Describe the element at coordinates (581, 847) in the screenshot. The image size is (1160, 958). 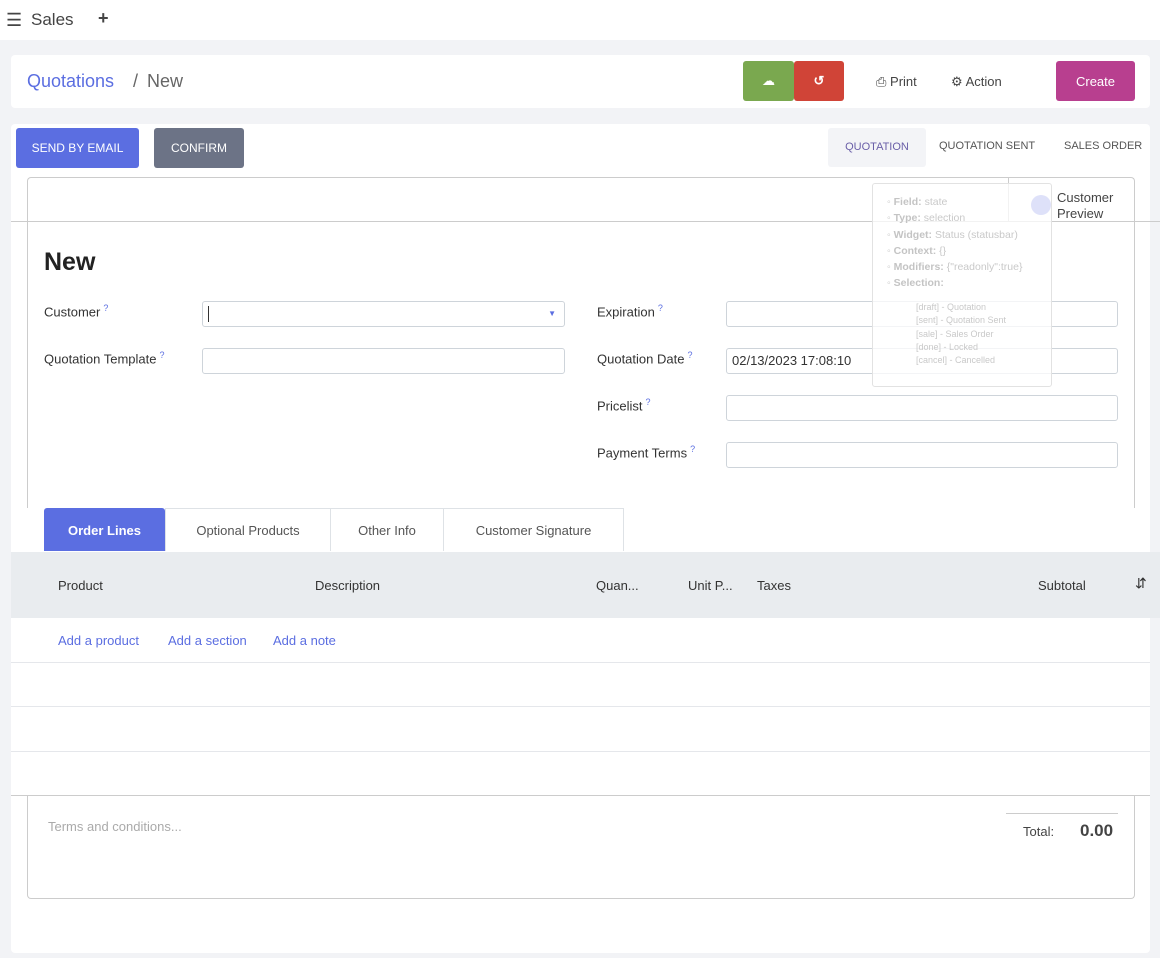
I see `notes-section` at that location.